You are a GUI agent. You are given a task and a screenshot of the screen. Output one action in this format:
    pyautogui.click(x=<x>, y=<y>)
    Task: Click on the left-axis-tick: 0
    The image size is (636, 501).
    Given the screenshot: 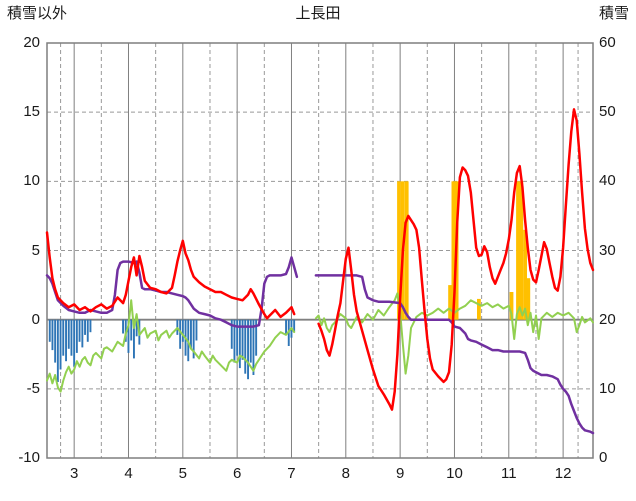 What is the action you would take?
    pyautogui.click(x=35, y=319)
    